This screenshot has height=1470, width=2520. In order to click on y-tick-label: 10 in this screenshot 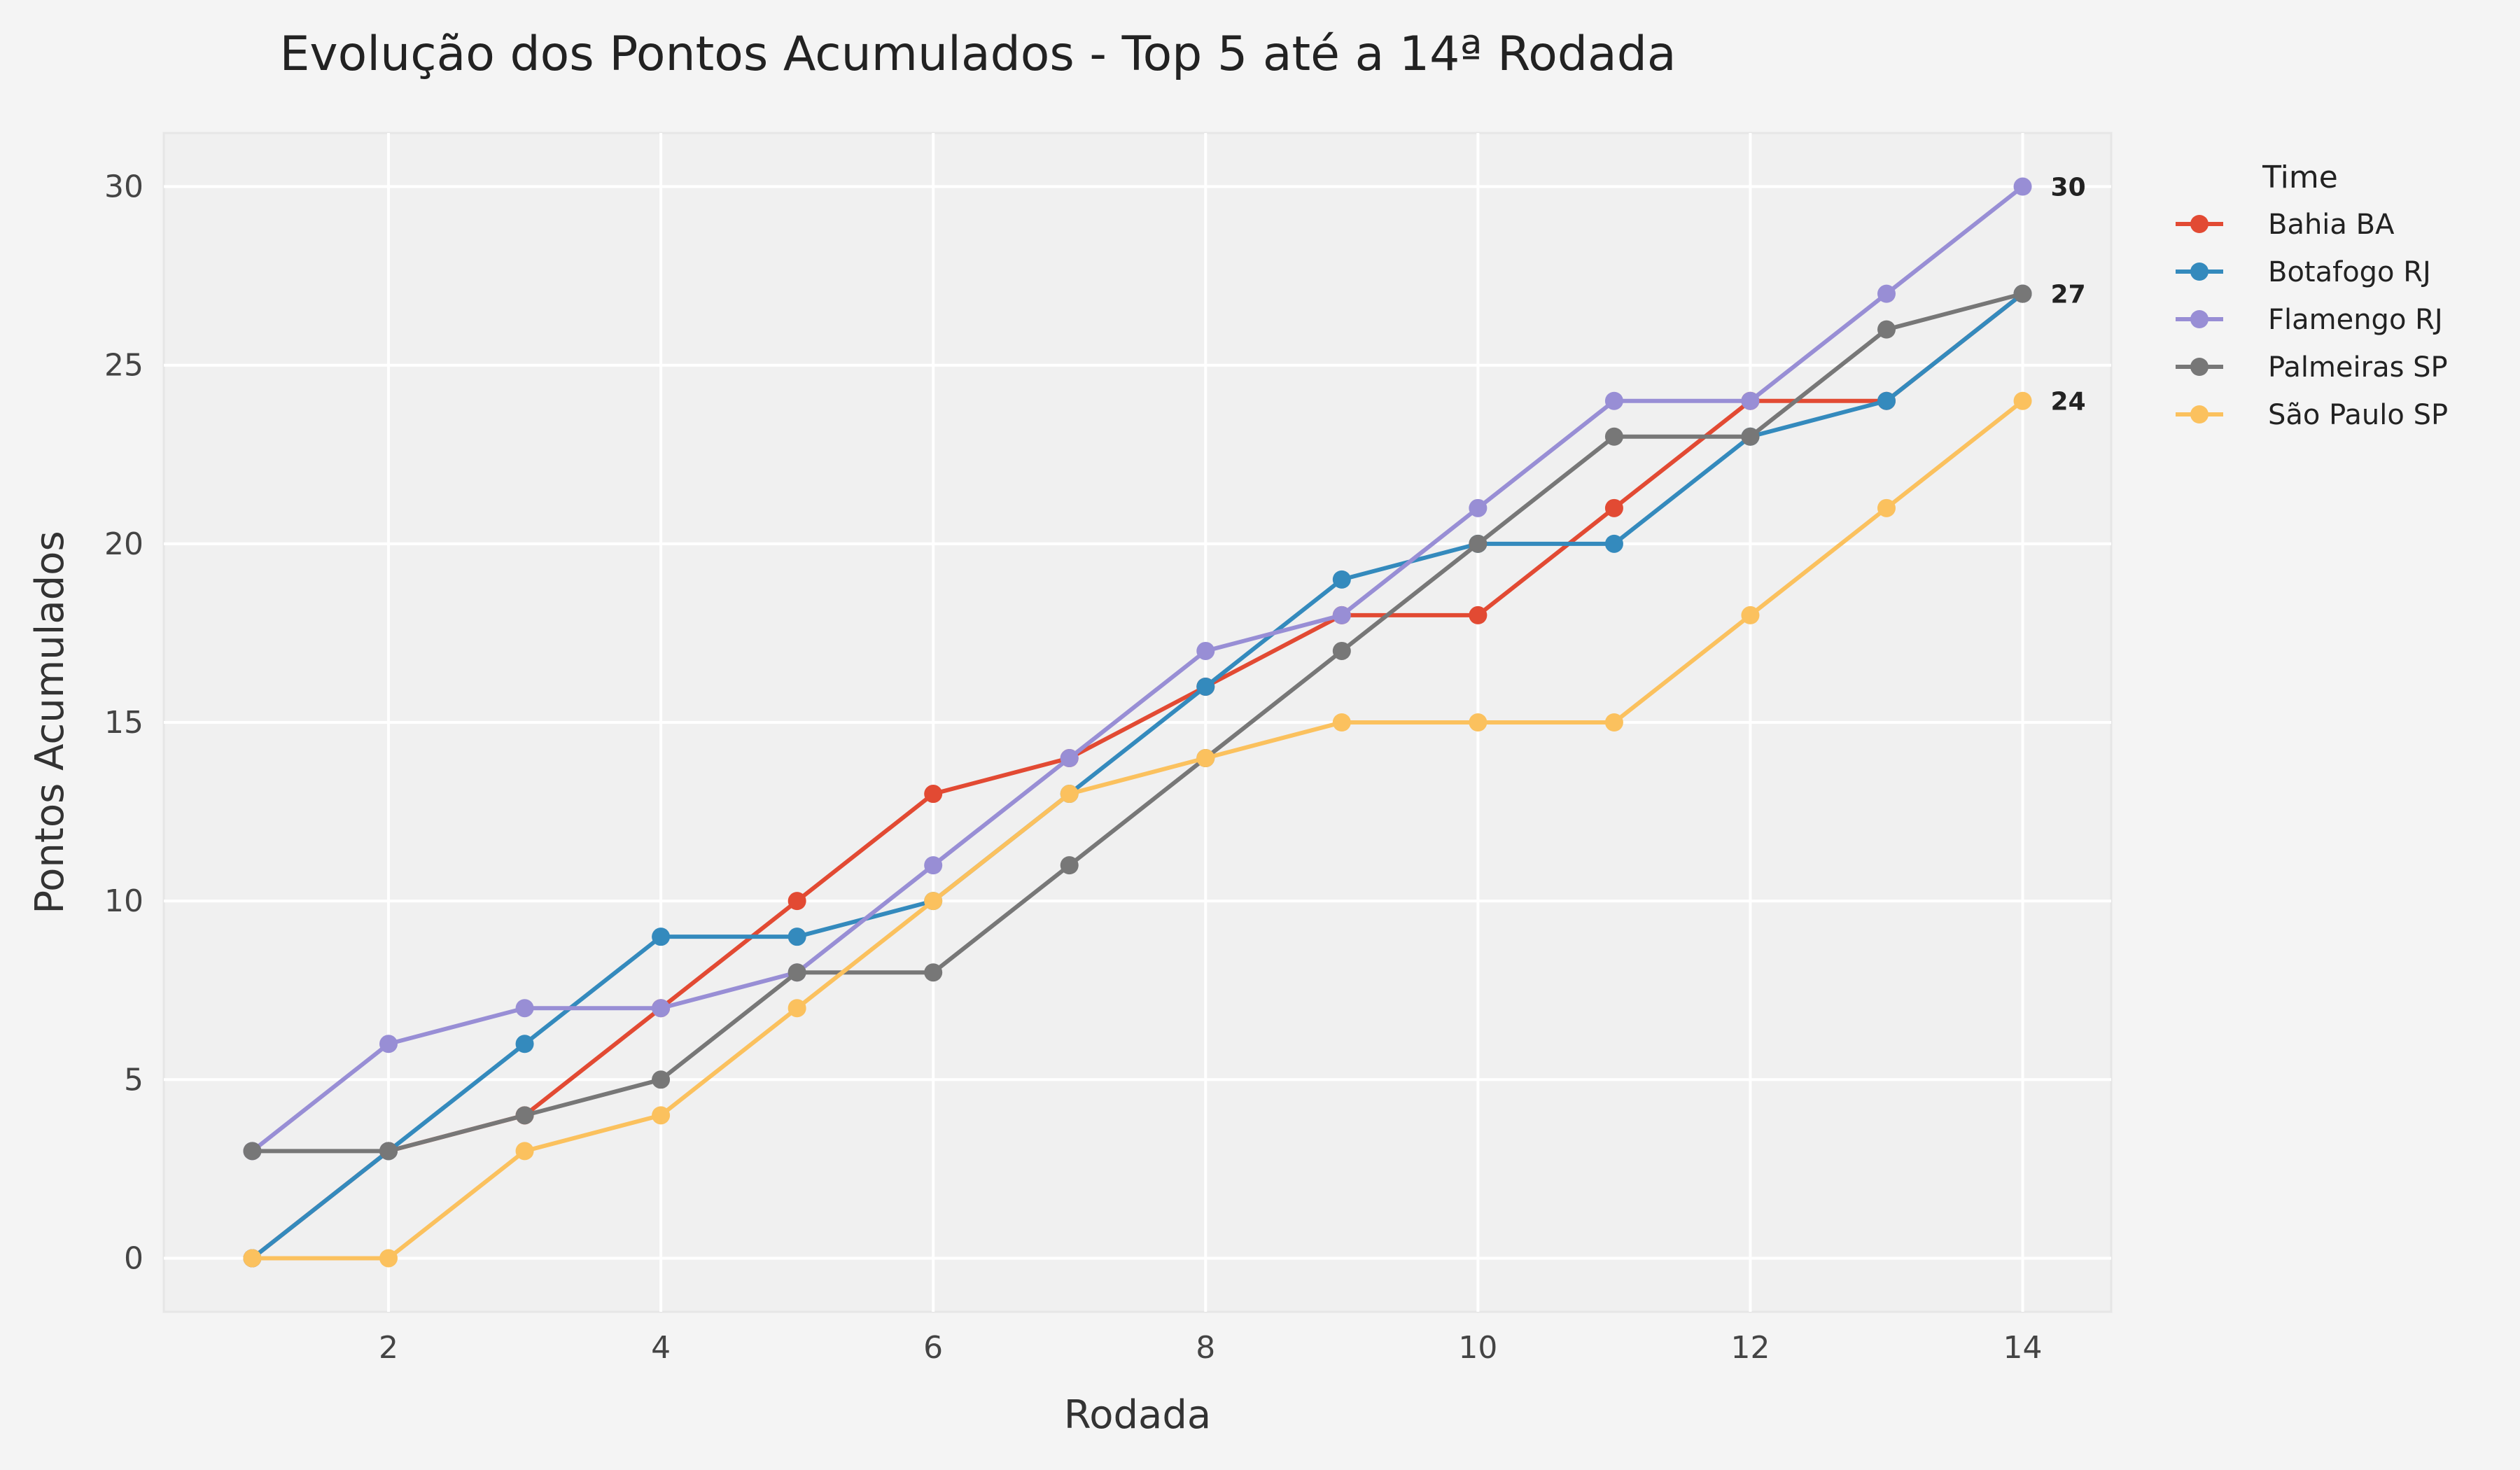, I will do `click(124, 901)`.